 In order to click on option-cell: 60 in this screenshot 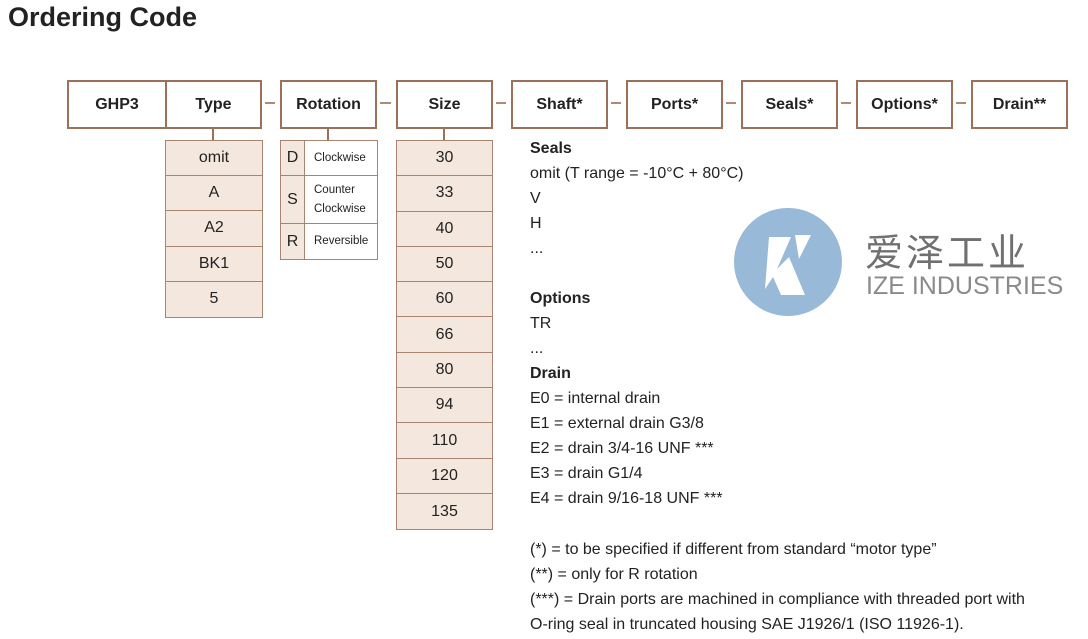, I will do `click(444, 300)`.